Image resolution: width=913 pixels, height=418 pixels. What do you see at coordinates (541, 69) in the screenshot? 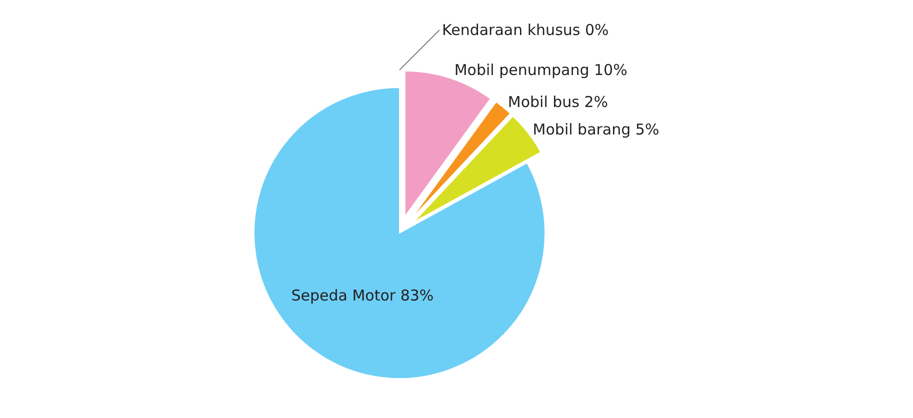
I see `slice-label: Mobil penumpang 10%` at bounding box center [541, 69].